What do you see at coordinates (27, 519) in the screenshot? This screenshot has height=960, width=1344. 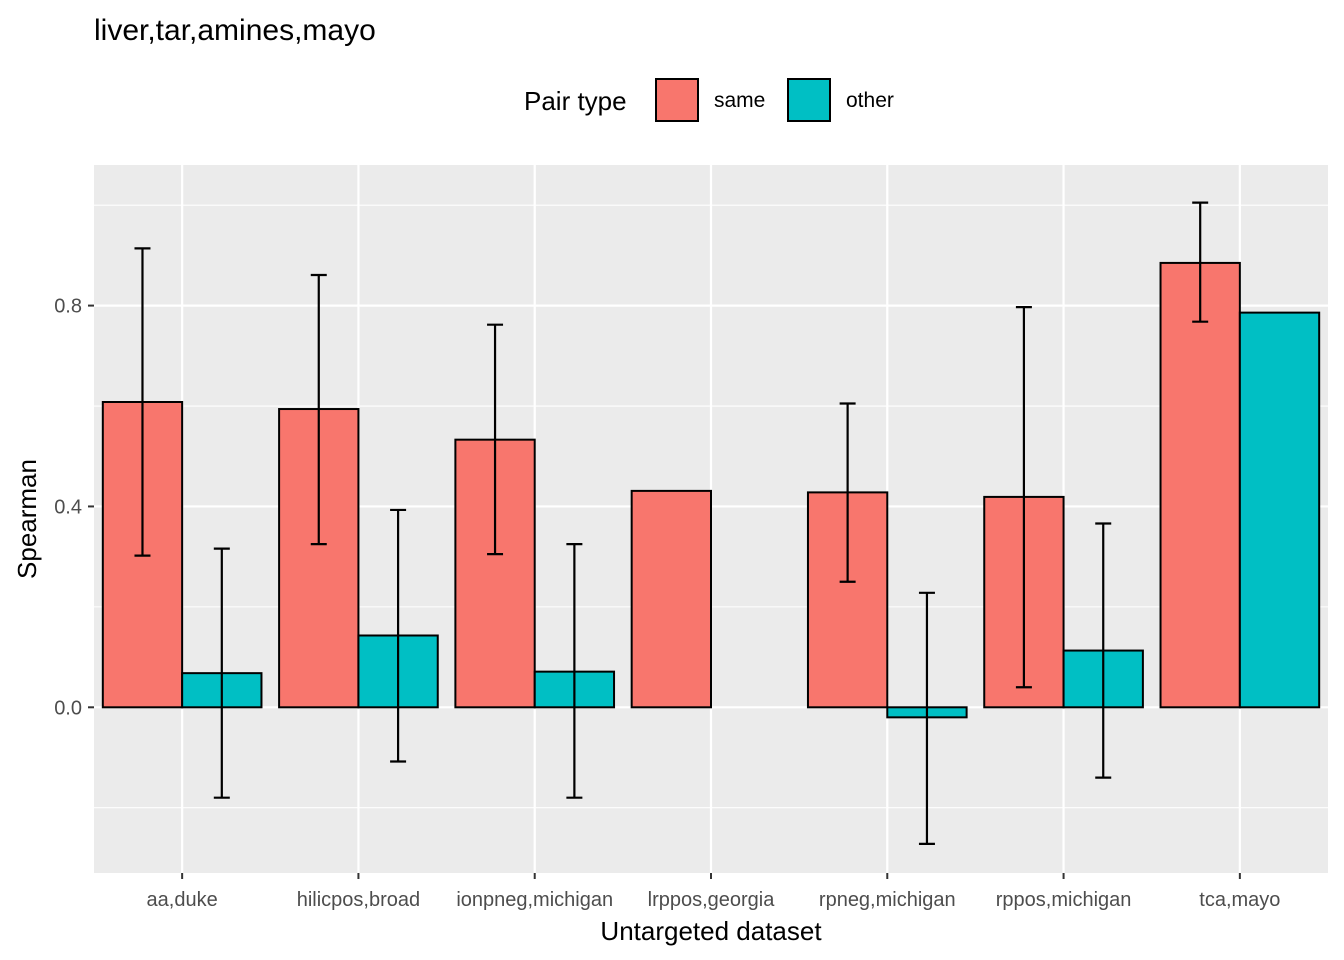 I see `y-axis-title: Spearman` at bounding box center [27, 519].